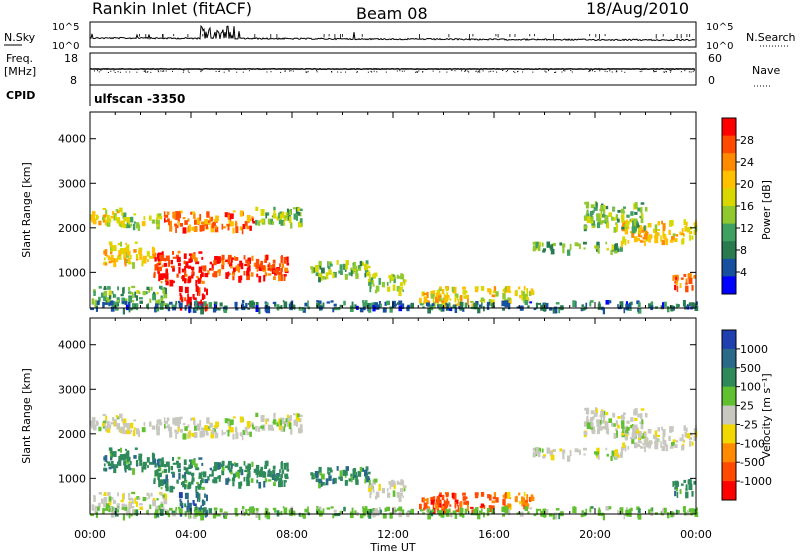 This screenshot has width=800, height=554. Describe the element at coordinates (752, 462) in the screenshot. I see `colorbar-tick-label: -500` at that location.